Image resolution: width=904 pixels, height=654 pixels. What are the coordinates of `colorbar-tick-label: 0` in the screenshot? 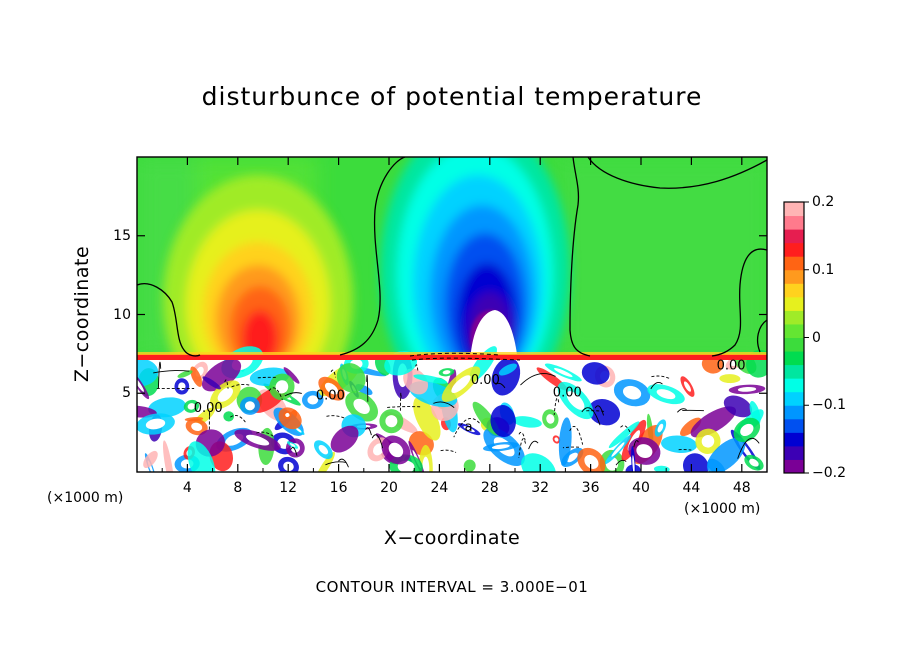 It's located at (816, 337).